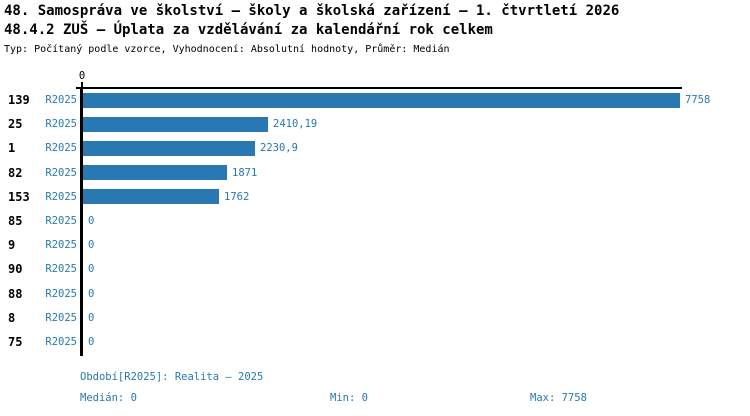 The height and width of the screenshot is (416, 750). What do you see at coordinates (19, 196) in the screenshot?
I see `category-label: 153` at bounding box center [19, 196].